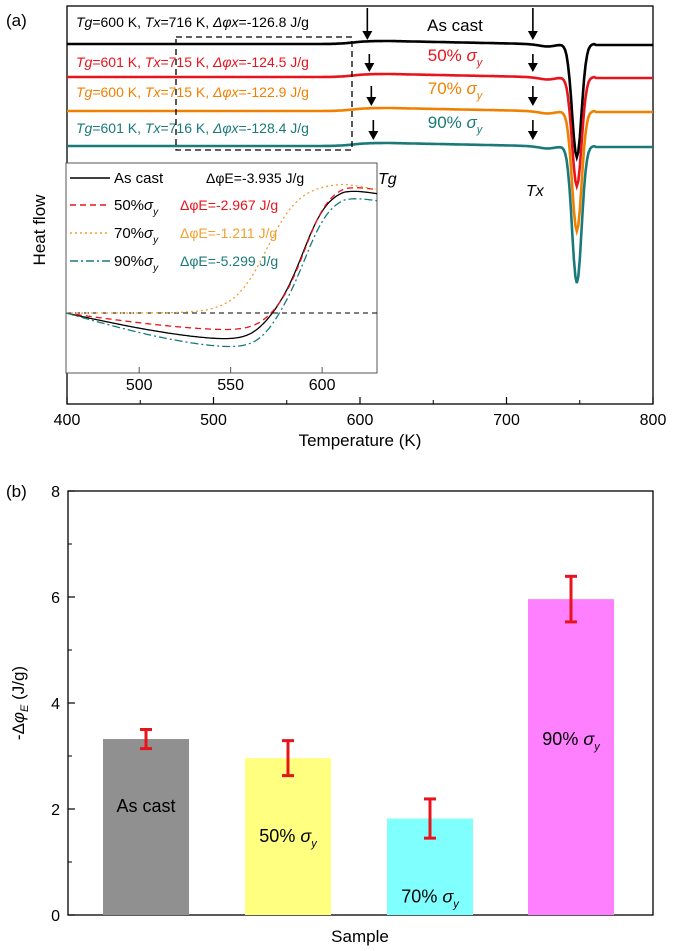  Describe the element at coordinates (67, 420) in the screenshot. I see `x-tick-label: 400` at that location.